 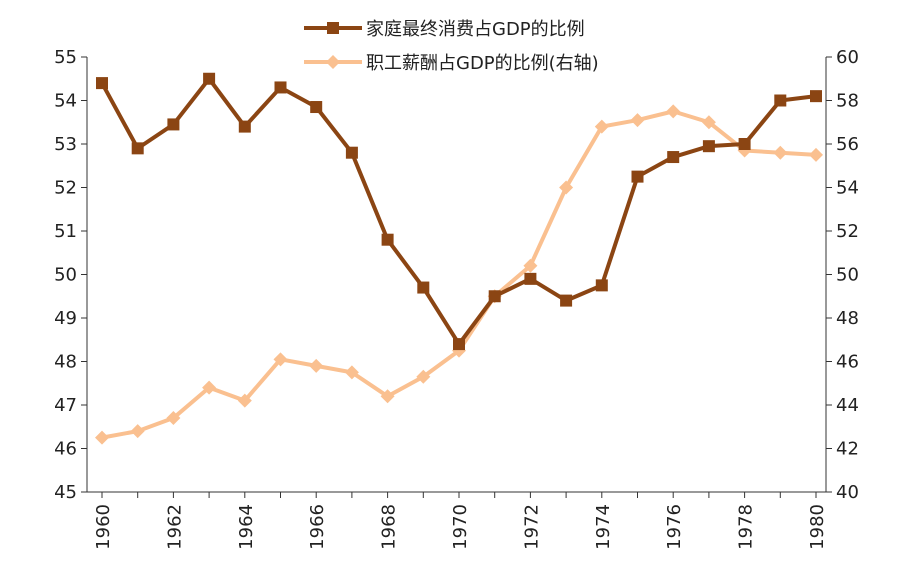 I want to click on right-tick-label: 50, so click(x=847, y=275).